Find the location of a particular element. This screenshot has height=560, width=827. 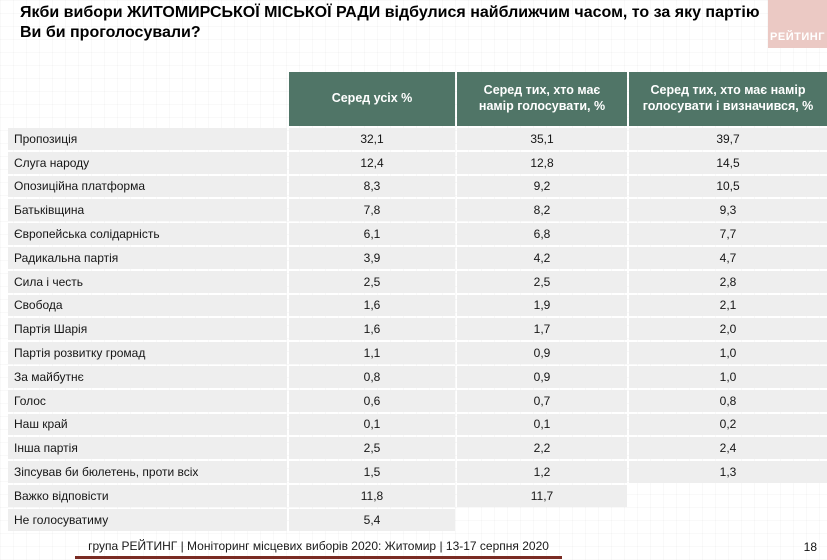

value-cell: 1,7 is located at coordinates (542, 329).